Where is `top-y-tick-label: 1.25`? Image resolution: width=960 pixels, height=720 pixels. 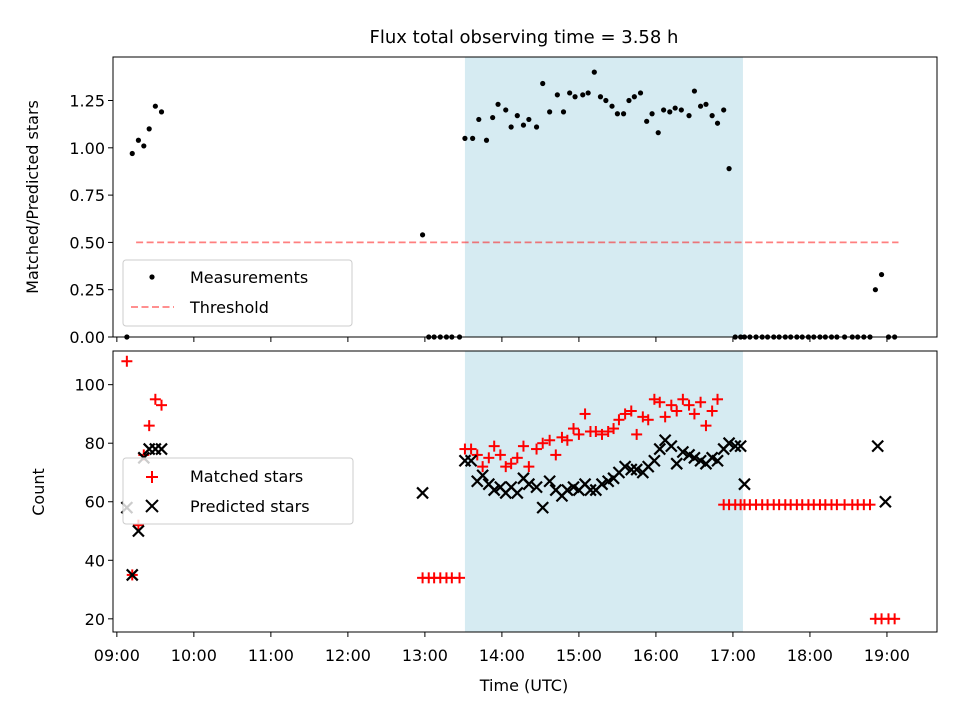
top-y-tick-label: 1.25 is located at coordinates (87, 101).